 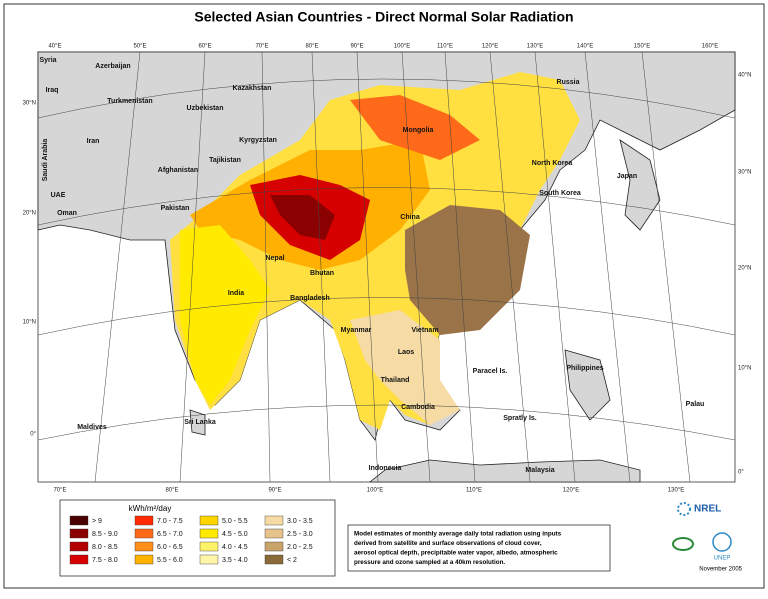 I want to click on top-longitude: 60°E, so click(x=204, y=47).